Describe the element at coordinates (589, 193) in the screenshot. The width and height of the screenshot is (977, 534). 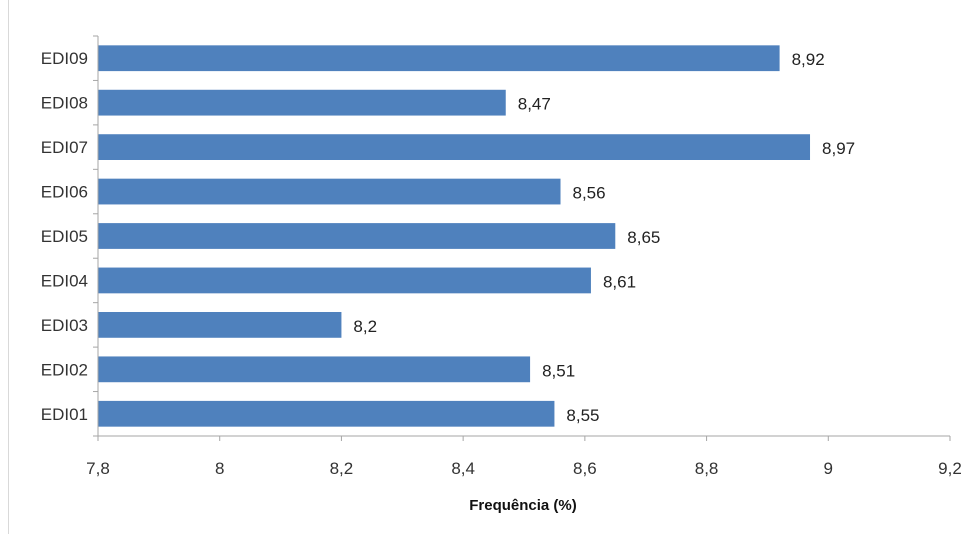
I see `value-label-edi06: 8,56` at that location.